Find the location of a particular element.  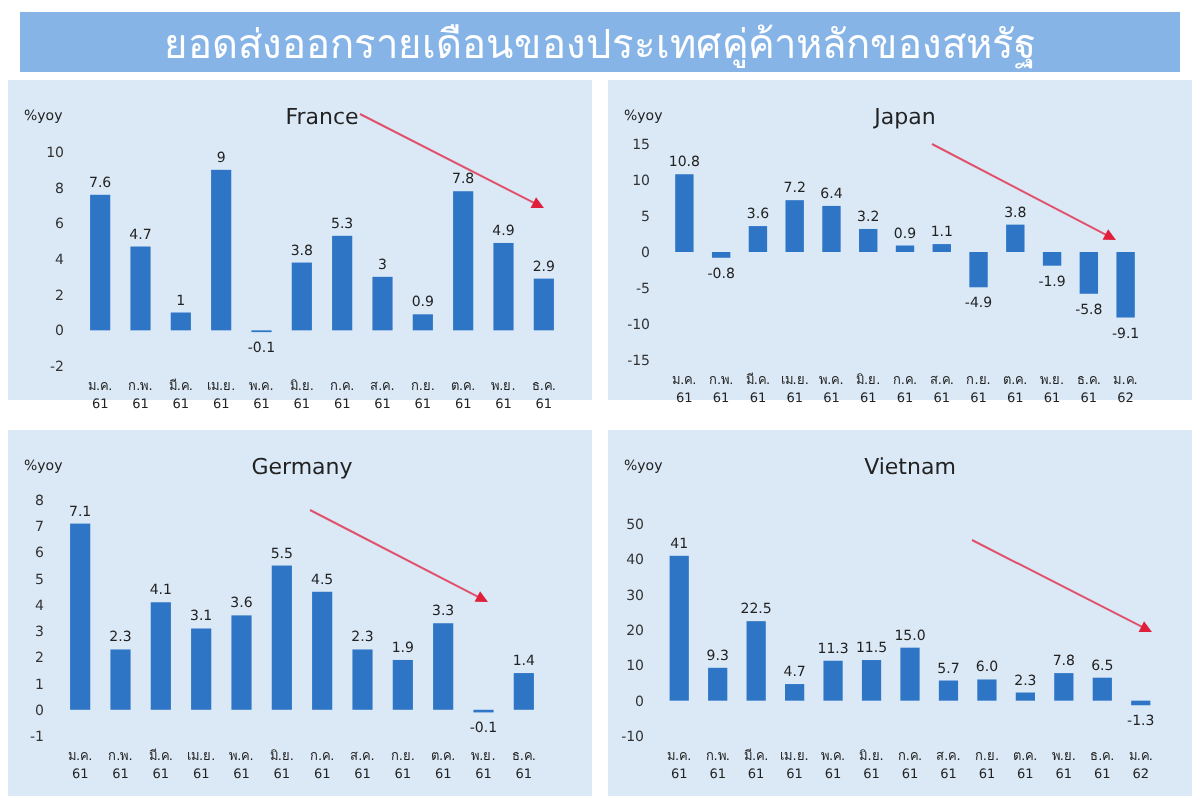

chart-title: Germany is located at coordinates (302, 467).